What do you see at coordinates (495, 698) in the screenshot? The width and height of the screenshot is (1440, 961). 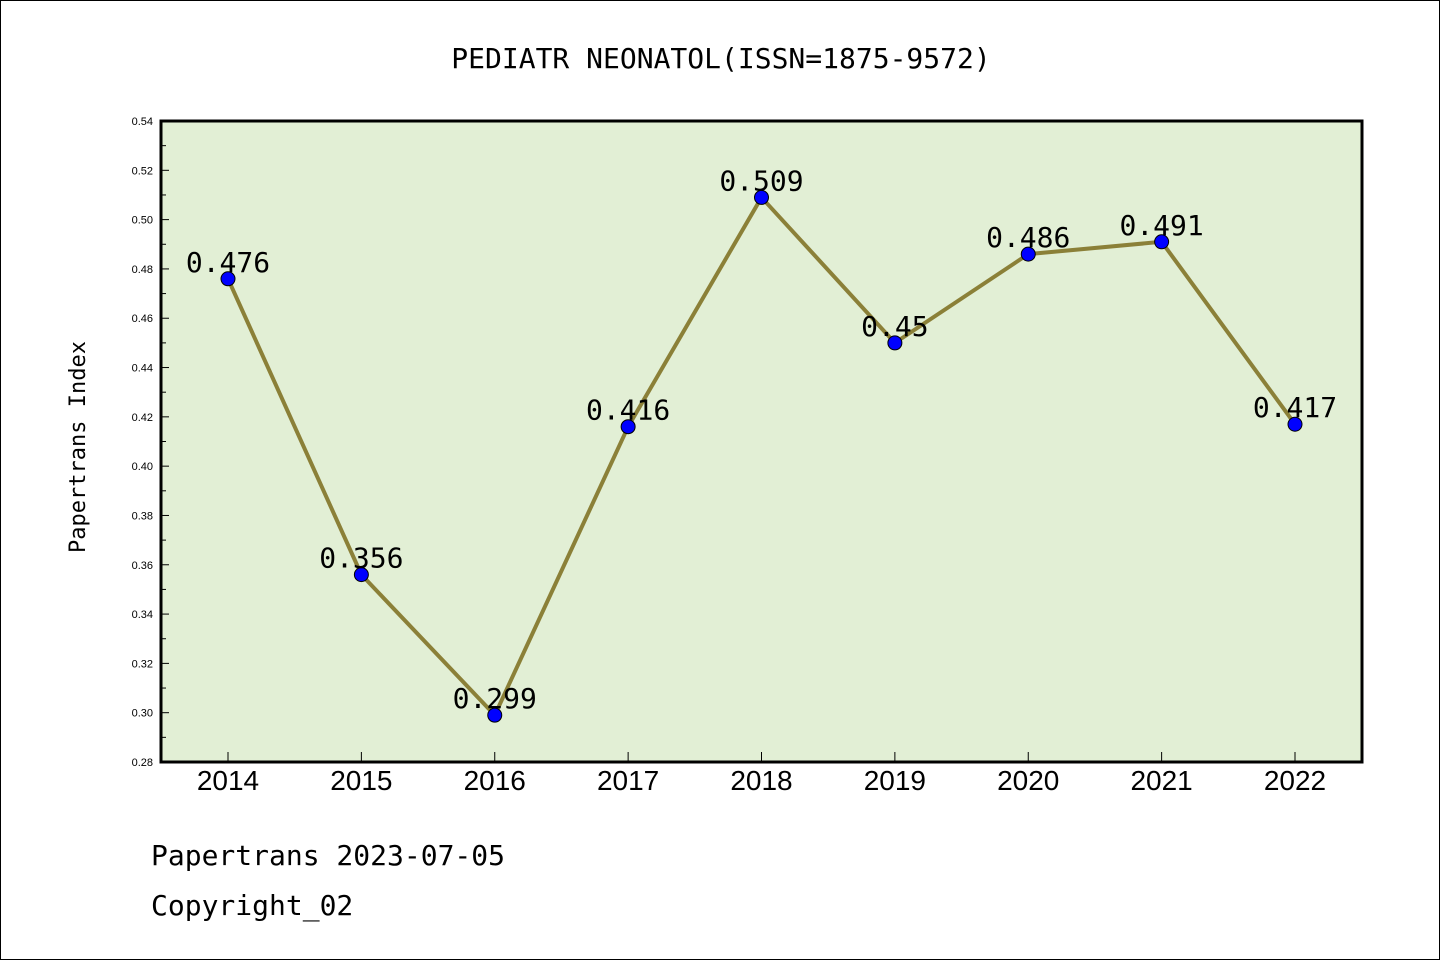 I see `data-label: 0.299` at bounding box center [495, 698].